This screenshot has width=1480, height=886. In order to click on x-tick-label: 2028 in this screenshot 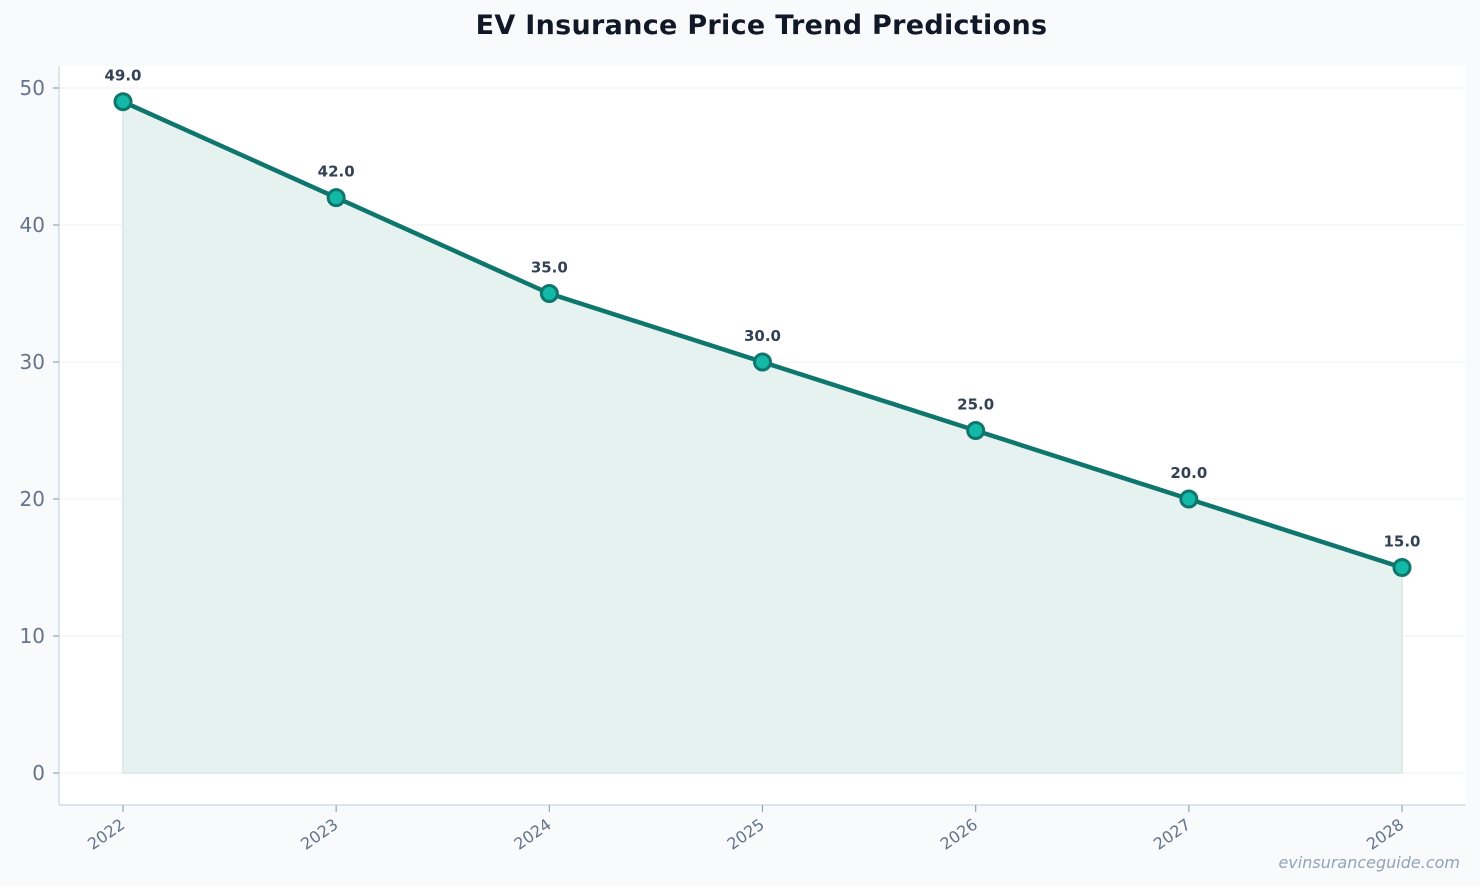, I will do `click(1385, 834)`.